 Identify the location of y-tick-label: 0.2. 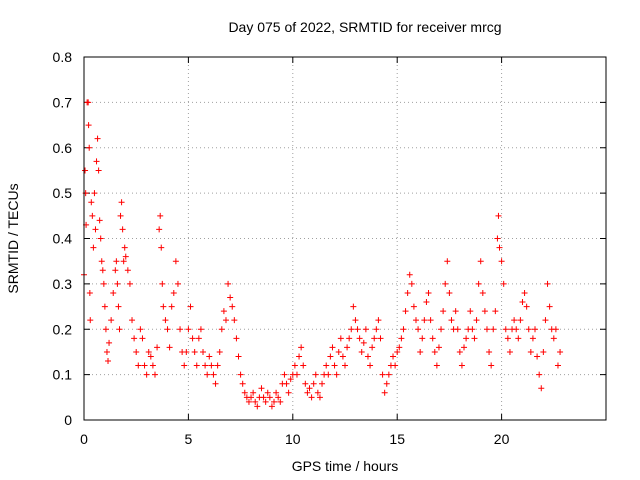
(63, 329).